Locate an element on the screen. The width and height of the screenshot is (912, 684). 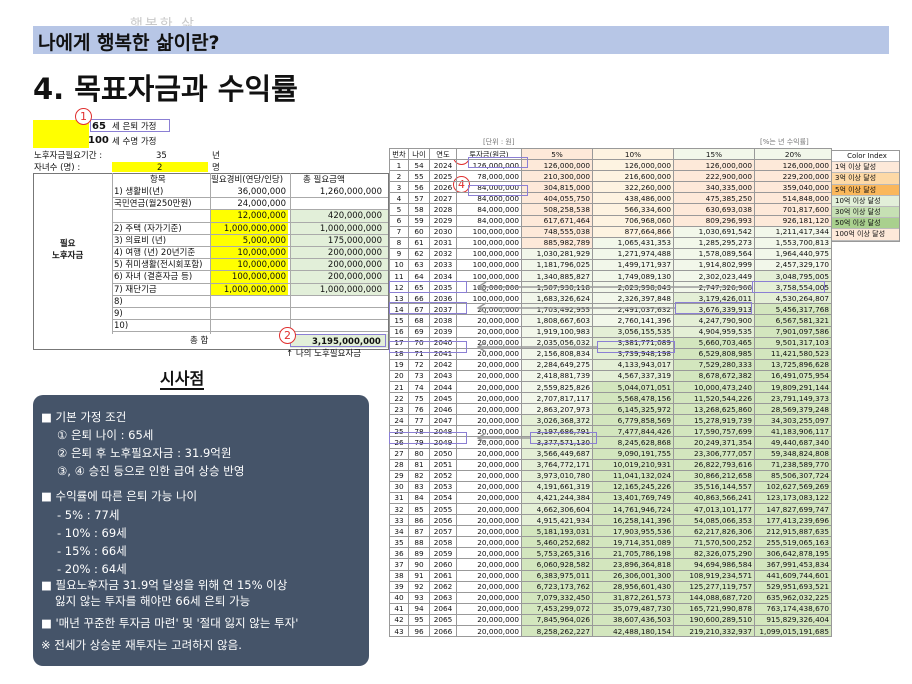
table-cell: 566,334,600 is located at coordinates (633, 209).